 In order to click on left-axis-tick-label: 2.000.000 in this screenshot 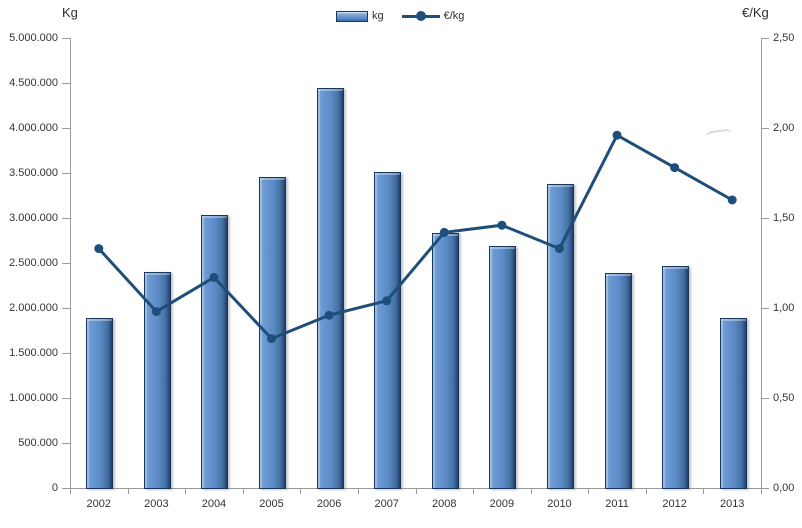, I will do `click(33, 308)`.